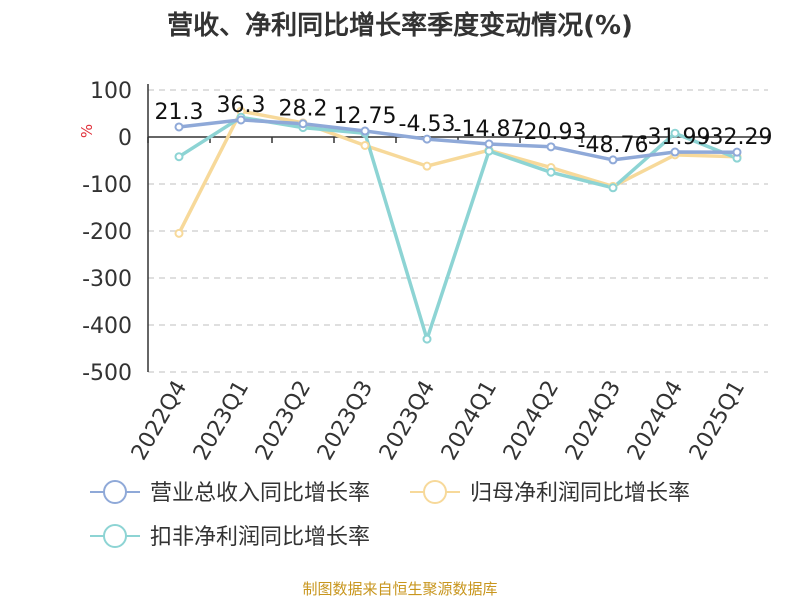 The width and height of the screenshot is (800, 600). What do you see at coordinates (260, 537) in the screenshot?
I see `legend-label-deducted-profit: 扣非净利润同比增长率` at bounding box center [260, 537].